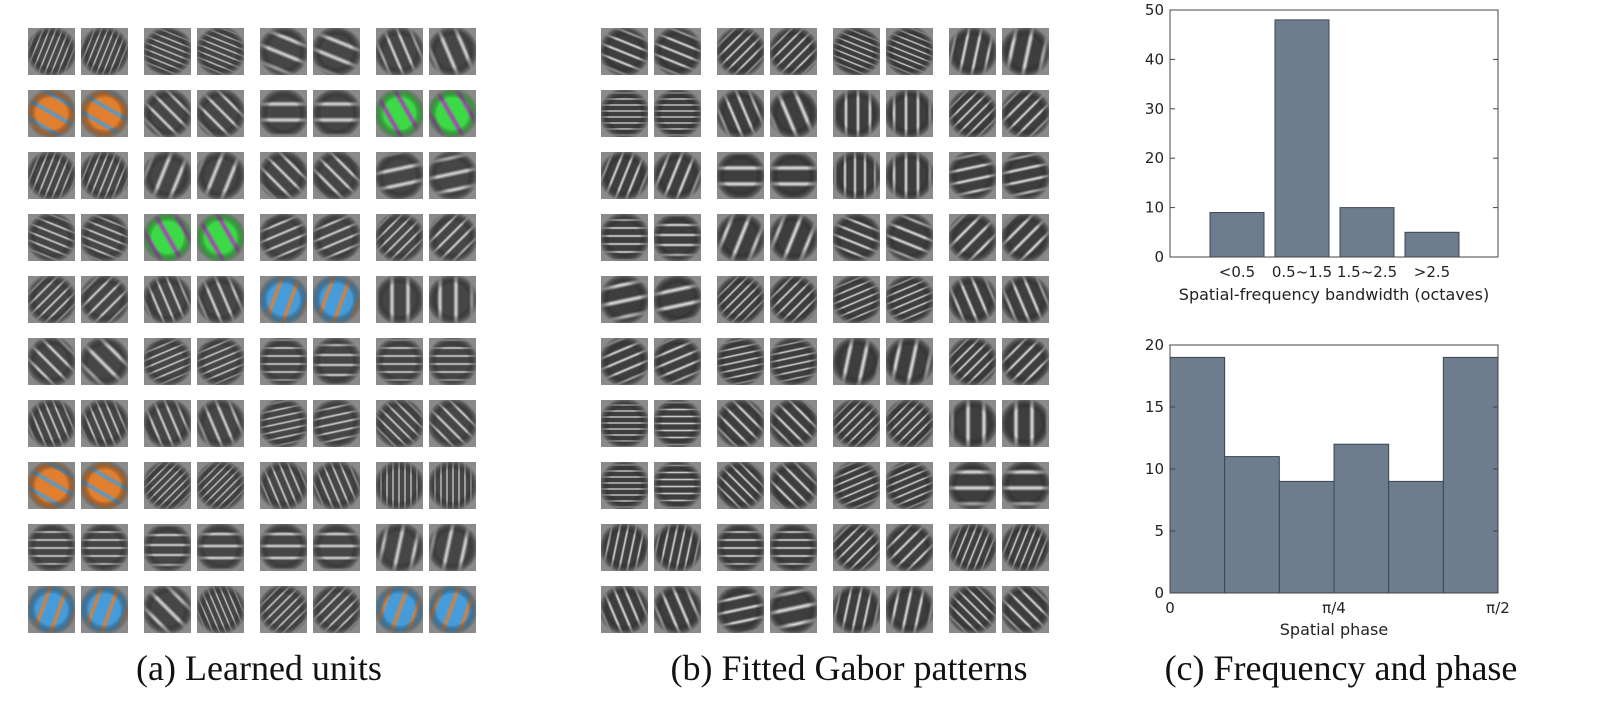  Describe the element at coordinates (1237, 272) in the screenshot. I see `x-tick-label: <0.5` at that location.